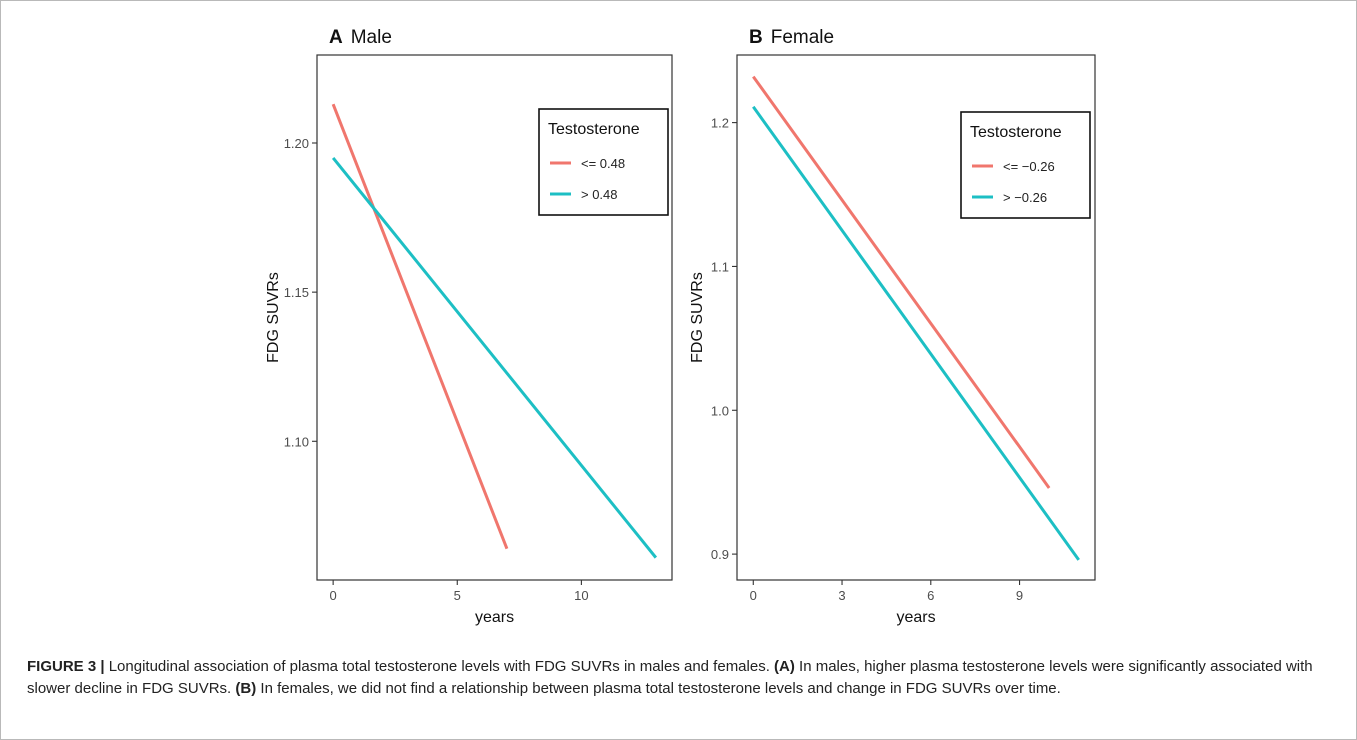  Describe the element at coordinates (720, 554) in the screenshot. I see `y-tick-label: 0.9` at that location.